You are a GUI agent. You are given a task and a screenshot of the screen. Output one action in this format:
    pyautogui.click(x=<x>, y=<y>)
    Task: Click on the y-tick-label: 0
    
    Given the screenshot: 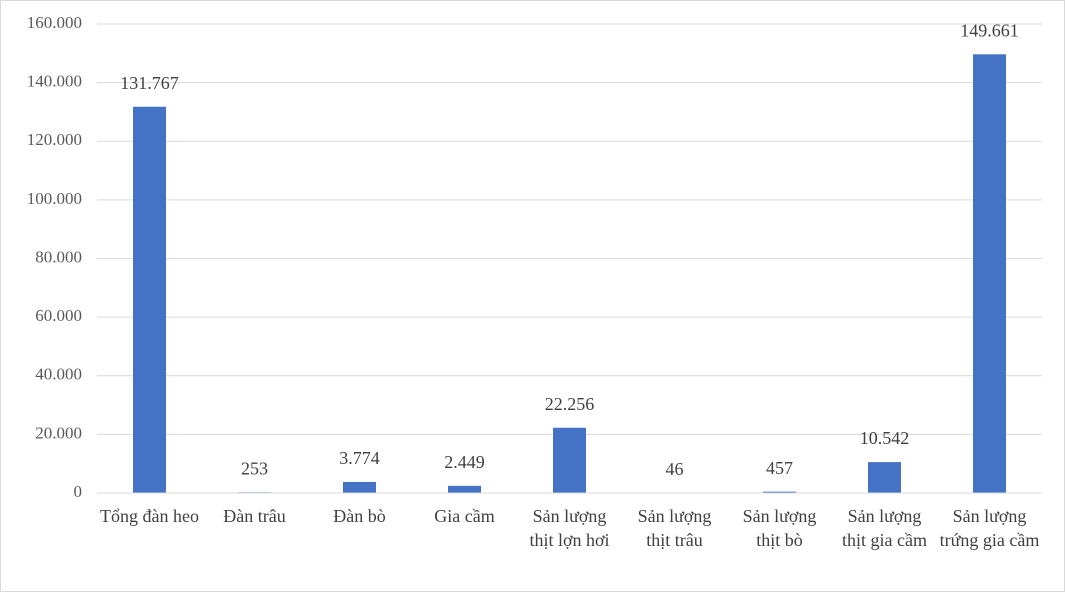 What is the action you would take?
    pyautogui.click(x=78, y=491)
    